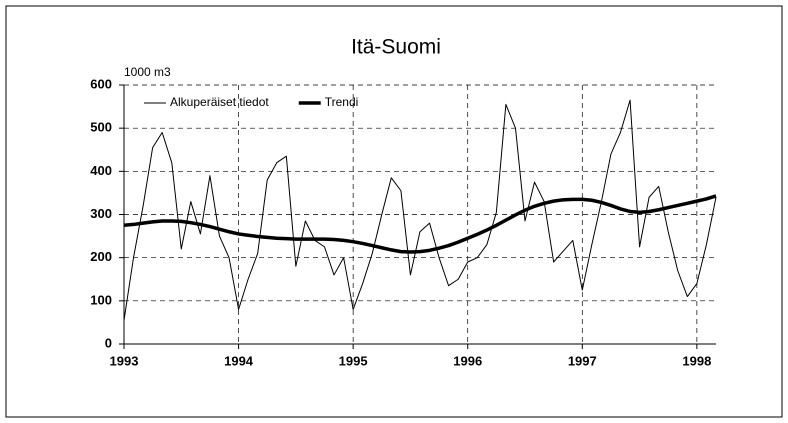  What do you see at coordinates (396, 47) in the screenshot?
I see `chart-title: Itä-Suomi` at bounding box center [396, 47].